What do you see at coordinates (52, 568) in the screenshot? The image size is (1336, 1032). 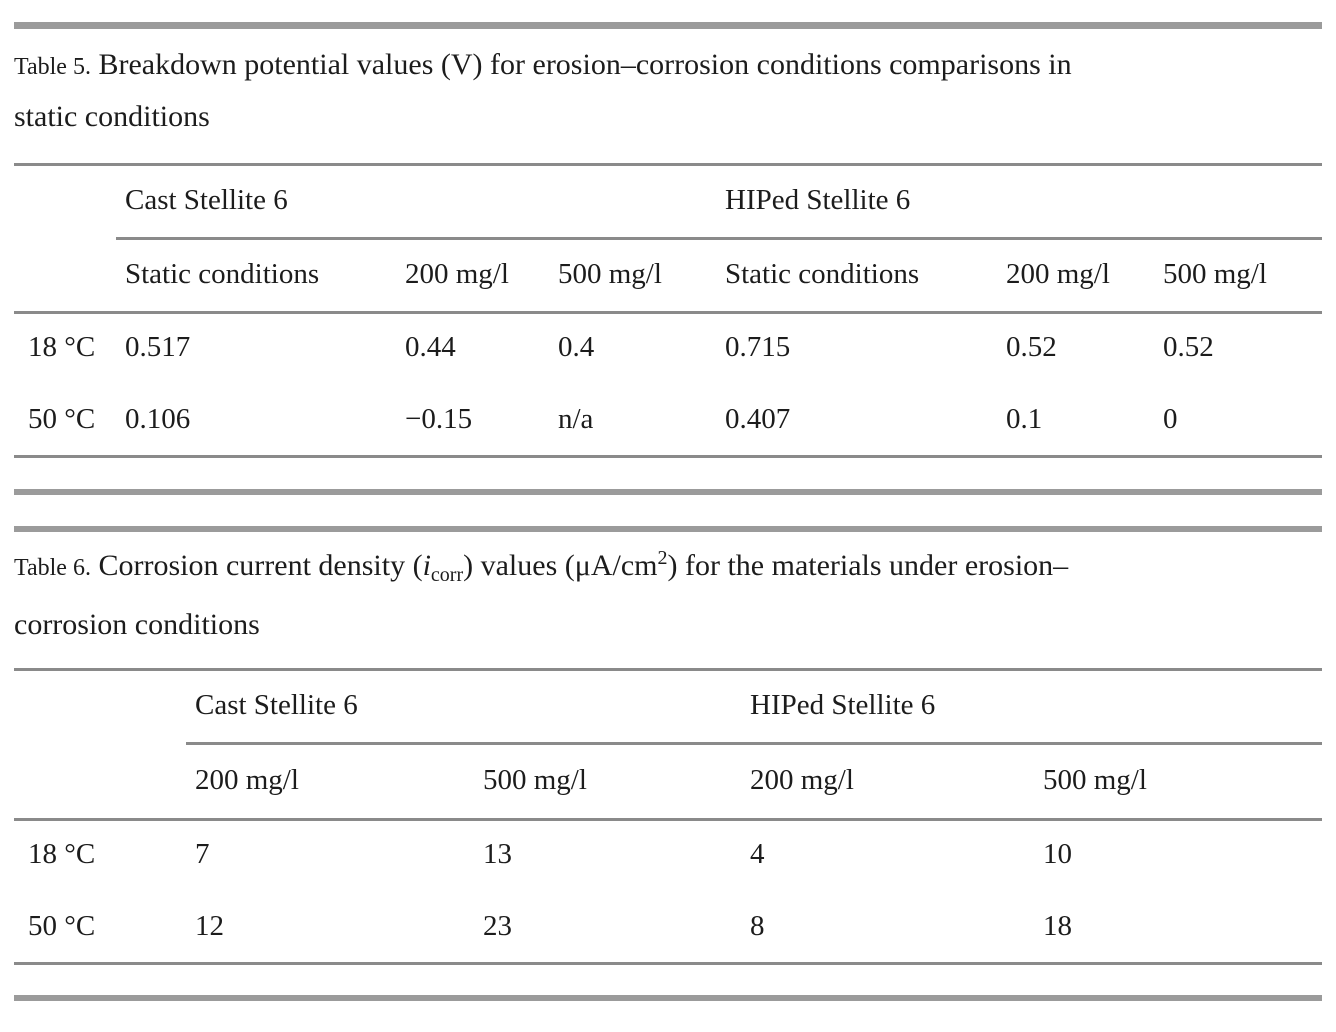 I see `table6-caption-label: Table 6.` at bounding box center [52, 568].